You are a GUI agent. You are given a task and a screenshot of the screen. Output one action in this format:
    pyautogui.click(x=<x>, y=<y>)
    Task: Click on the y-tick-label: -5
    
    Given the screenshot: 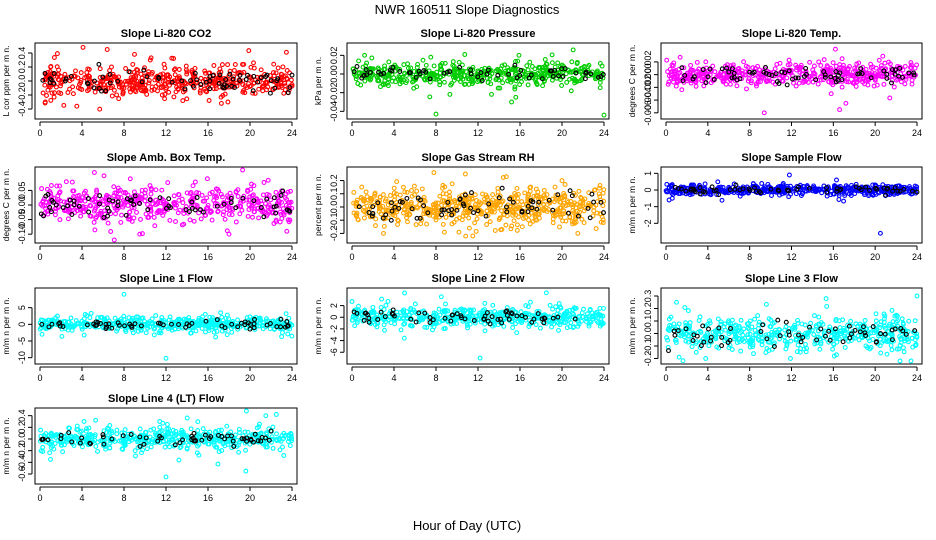 What is the action you would take?
    pyautogui.click(x=22, y=341)
    